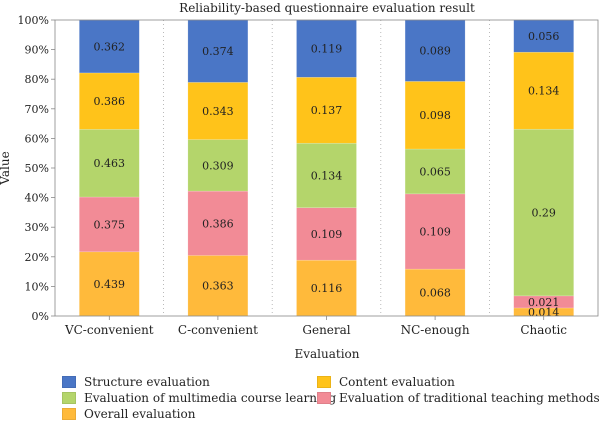  What do you see at coordinates (147, 382) in the screenshot?
I see `legend-label: Structure evaluation` at bounding box center [147, 382].